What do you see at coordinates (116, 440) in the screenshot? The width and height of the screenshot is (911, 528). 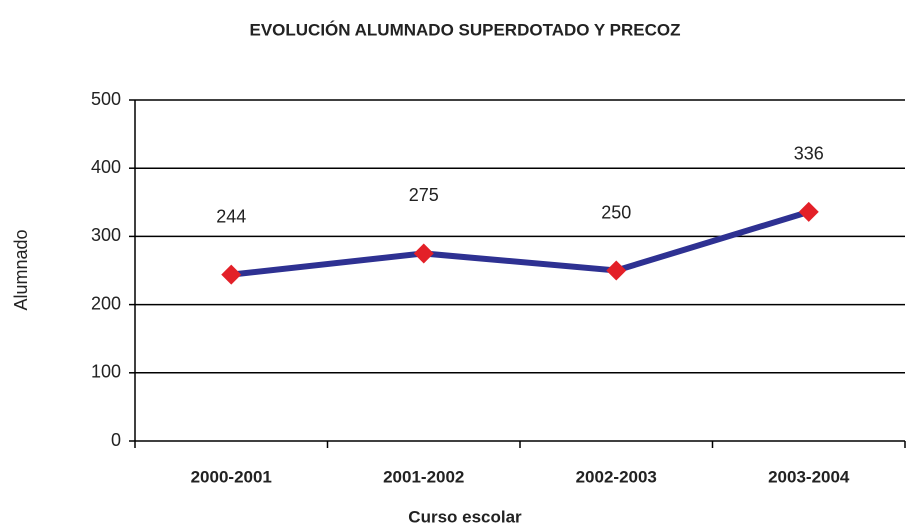 I see `y-tick-label: 0` at bounding box center [116, 440].